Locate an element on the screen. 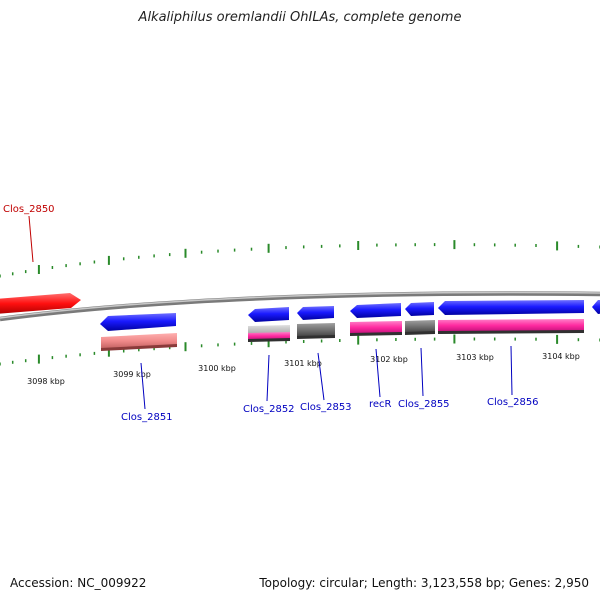 The width and height of the screenshot is (600, 600). scale-label-3102: 3102 kbp is located at coordinates (389, 359).